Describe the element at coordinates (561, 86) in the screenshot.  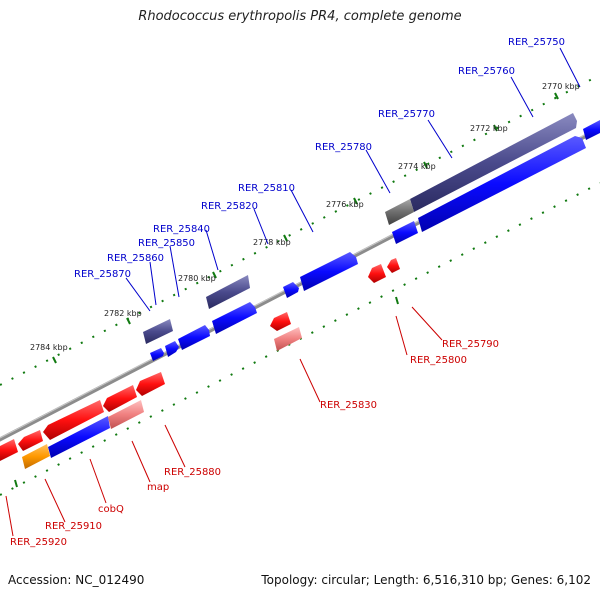
I see `kbp-label-2770: 2770 kbp` at that location.